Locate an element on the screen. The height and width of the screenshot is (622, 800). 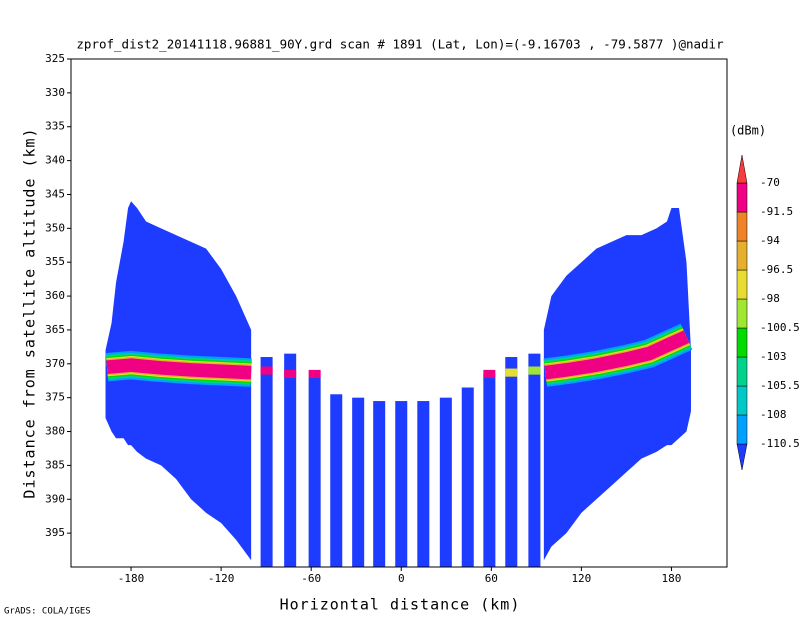
colorbar-label: -105.5 is located at coordinates (780, 385).